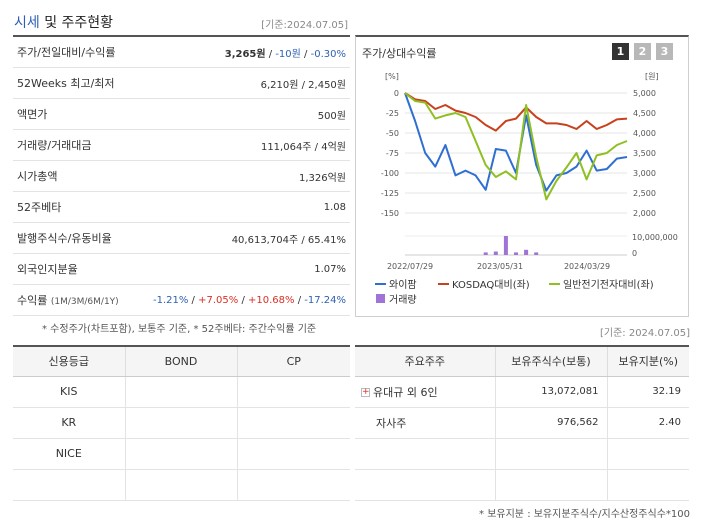 Image resolution: width=702 pixels, height=525 pixels. I want to click on expand-icon: +, so click(365, 392).